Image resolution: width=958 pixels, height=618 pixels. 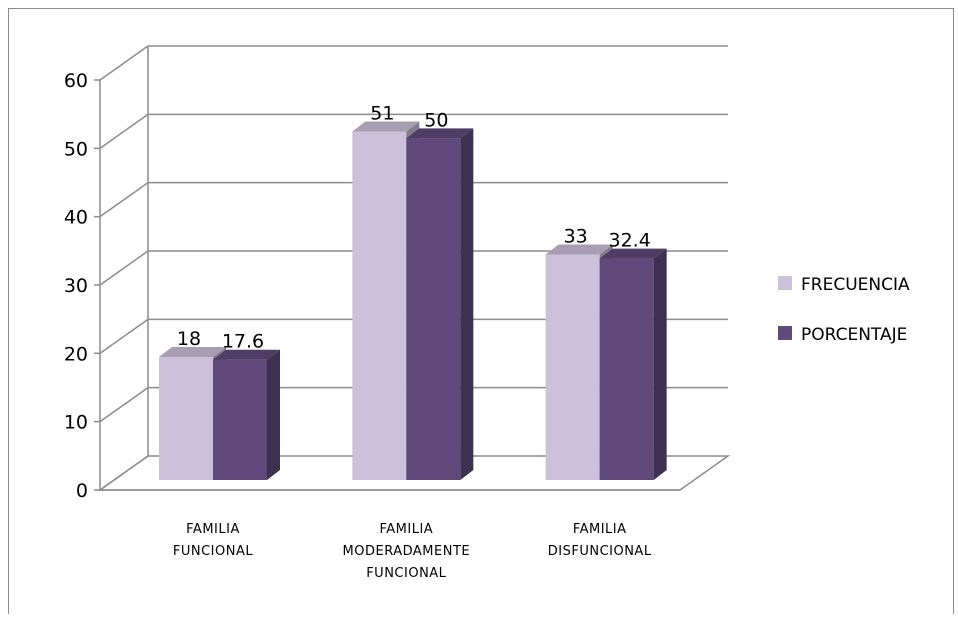 What do you see at coordinates (576, 237) in the screenshot?
I see `data-label: 33` at bounding box center [576, 237].